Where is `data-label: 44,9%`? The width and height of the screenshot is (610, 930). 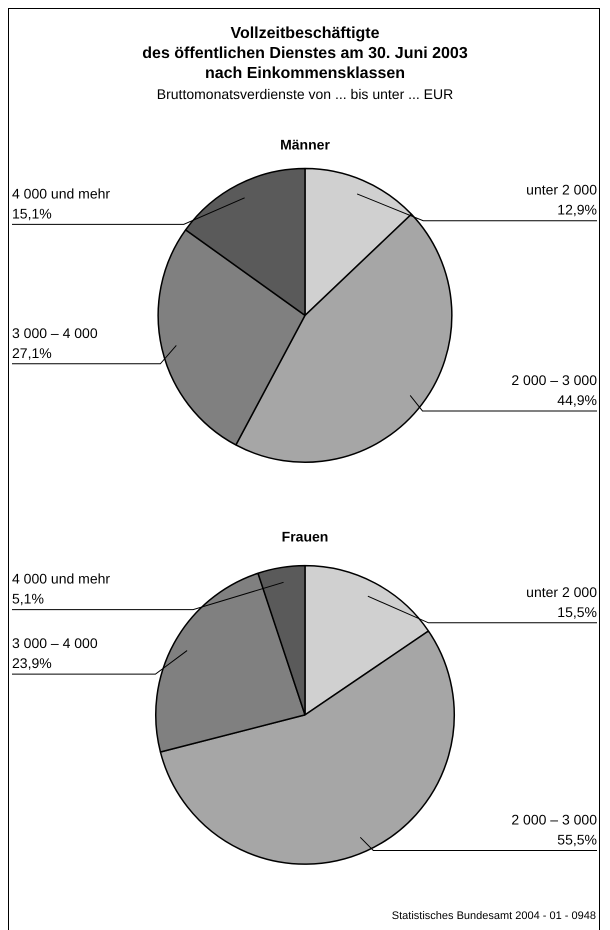 data-label: 44,9% is located at coordinates (577, 400).